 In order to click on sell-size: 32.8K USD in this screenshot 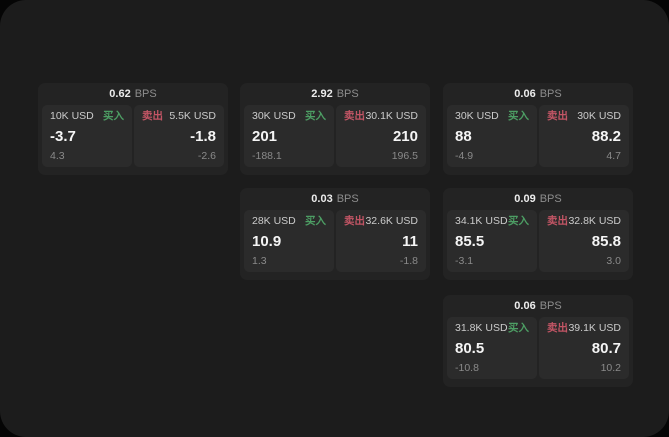, I will do `click(594, 221)`.